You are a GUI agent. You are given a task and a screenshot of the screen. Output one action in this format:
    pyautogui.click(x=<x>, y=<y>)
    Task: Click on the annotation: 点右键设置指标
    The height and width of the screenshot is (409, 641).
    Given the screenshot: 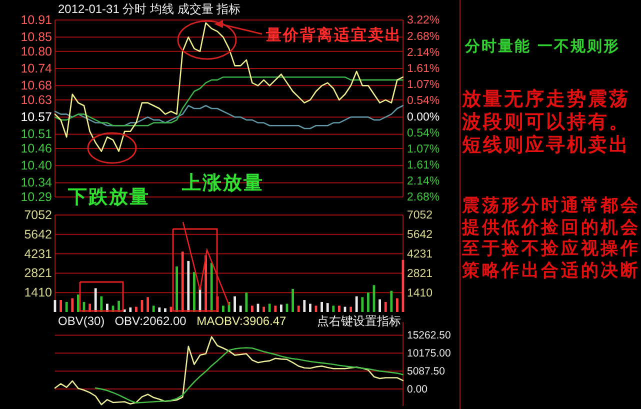 What is the action you would take?
    pyautogui.click(x=359, y=321)
    